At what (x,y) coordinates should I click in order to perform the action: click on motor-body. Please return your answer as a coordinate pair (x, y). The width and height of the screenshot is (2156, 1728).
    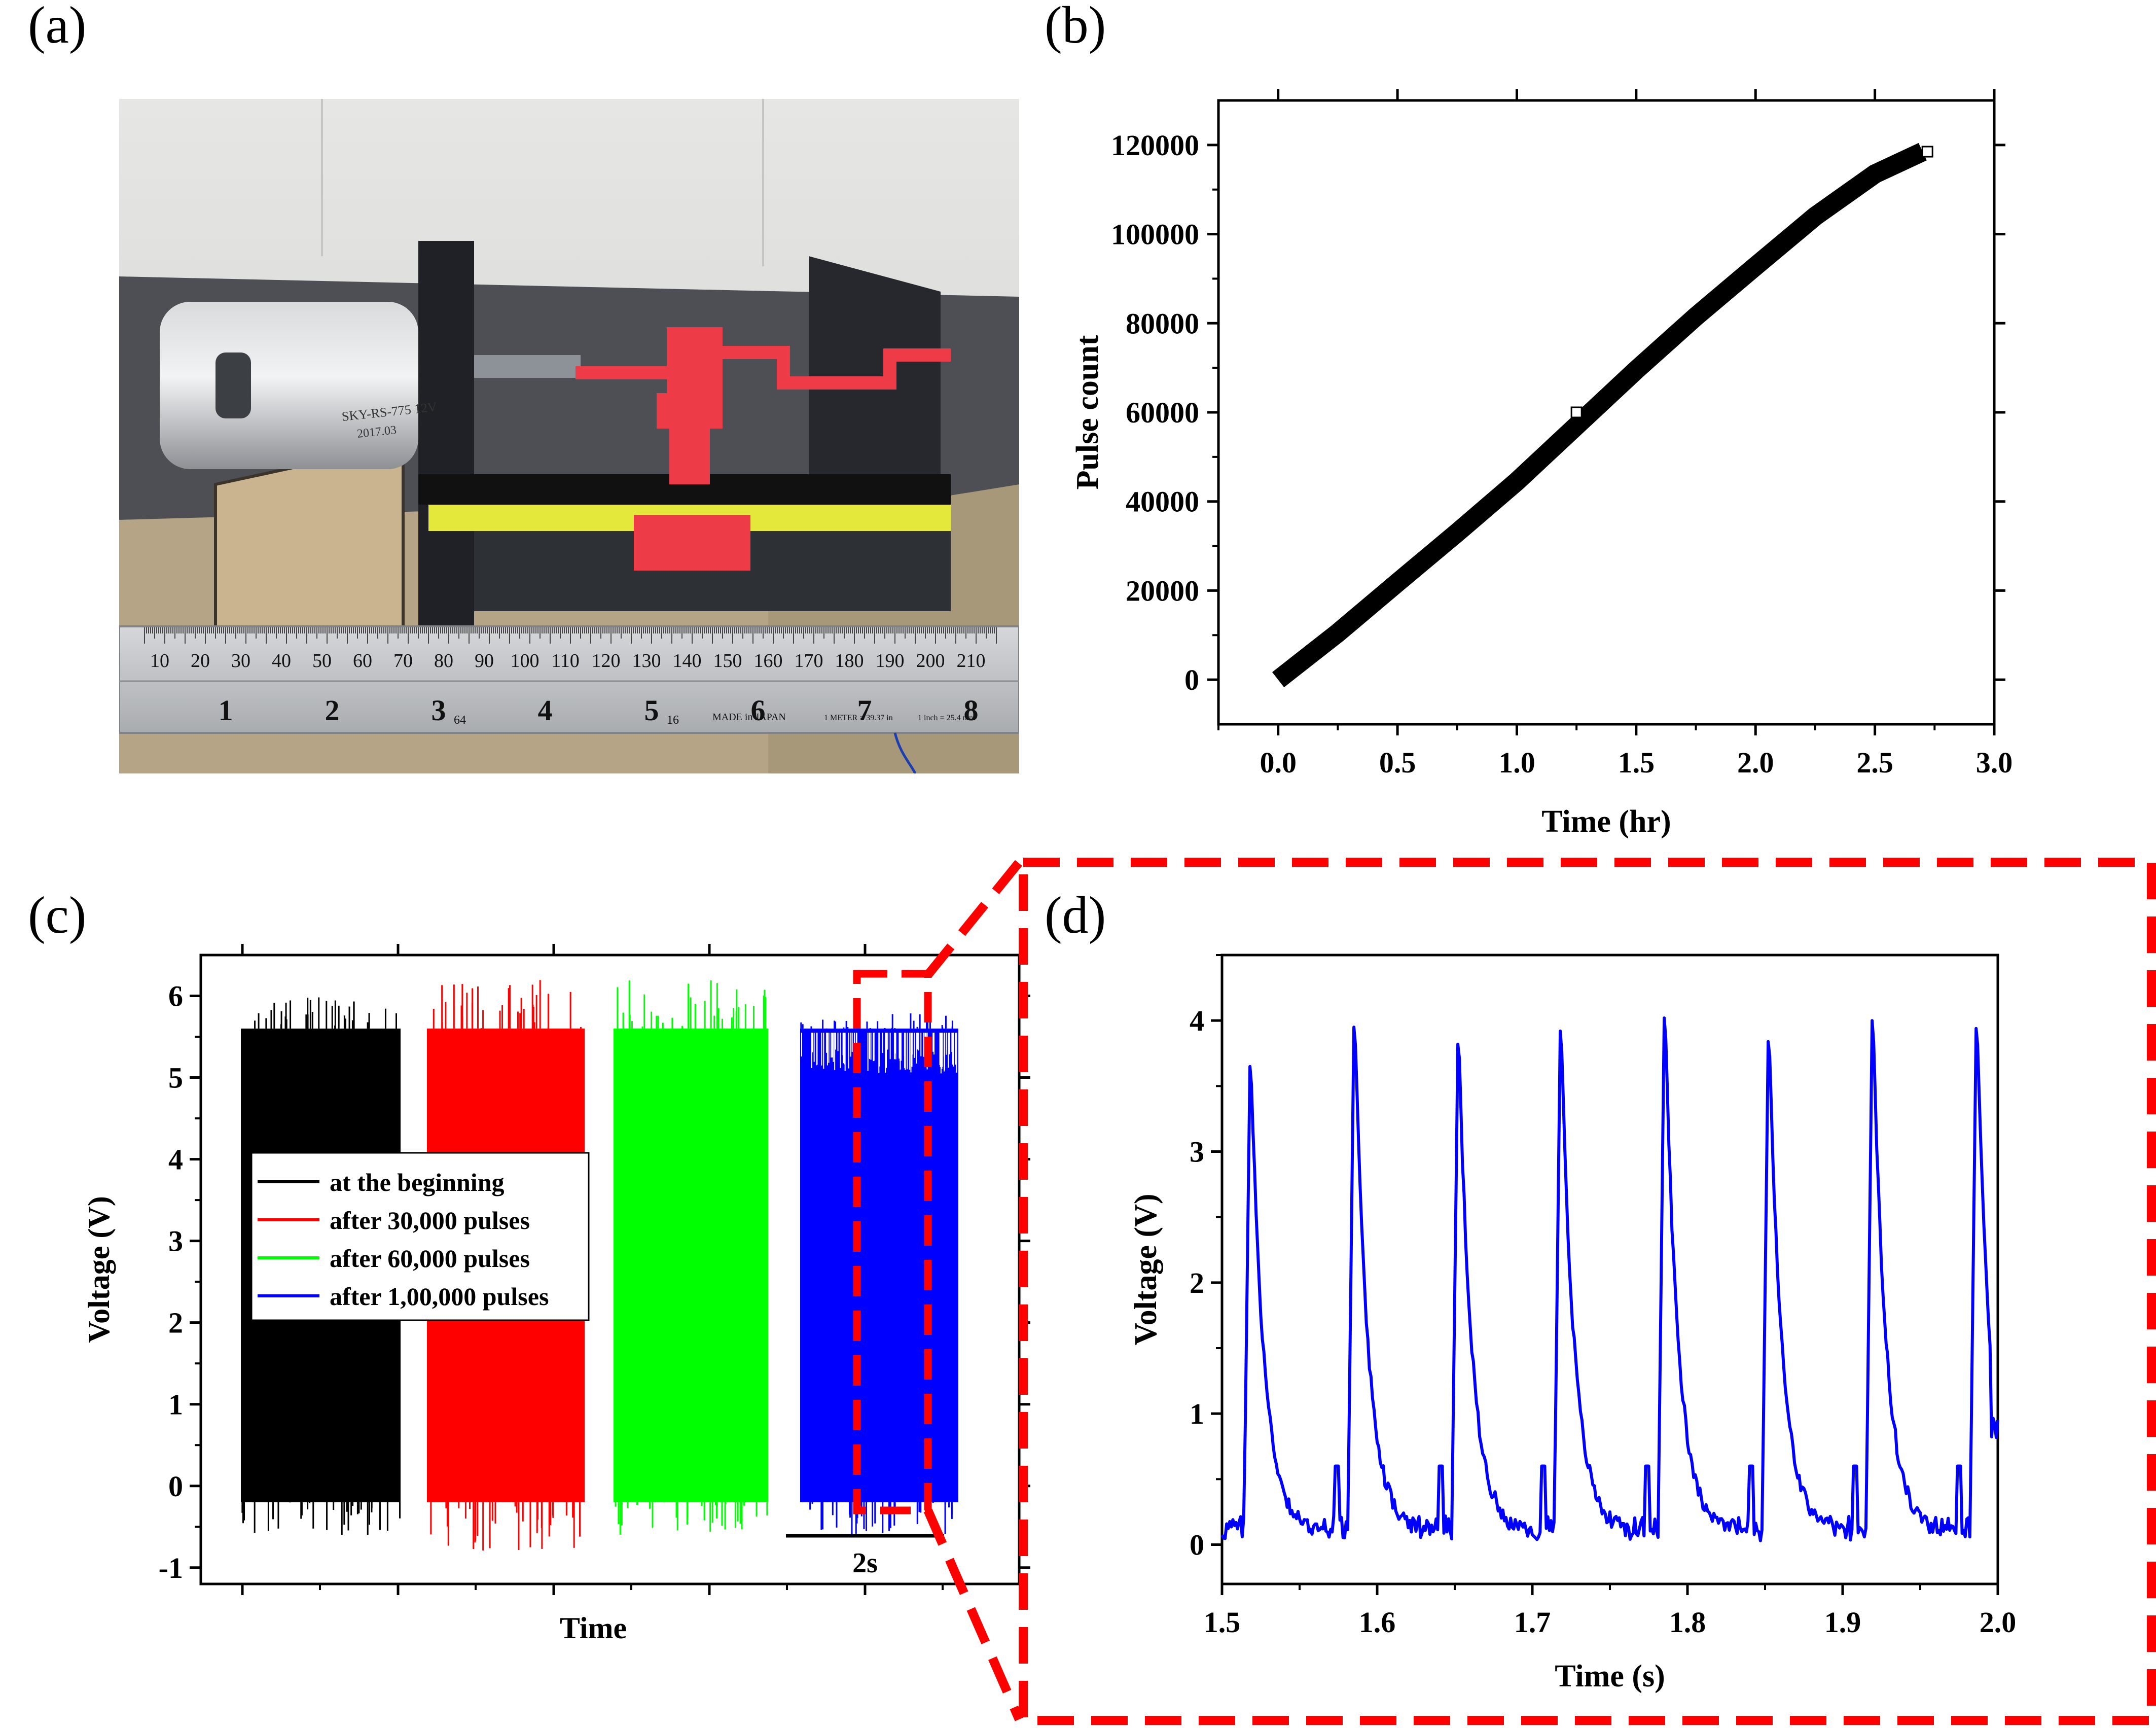
    Looking at the image, I should click on (289, 386).